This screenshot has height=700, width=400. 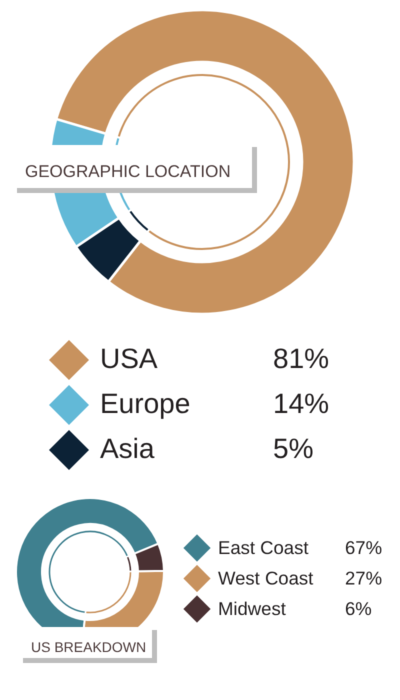 I want to click on text: 27%, so click(x=363, y=578).